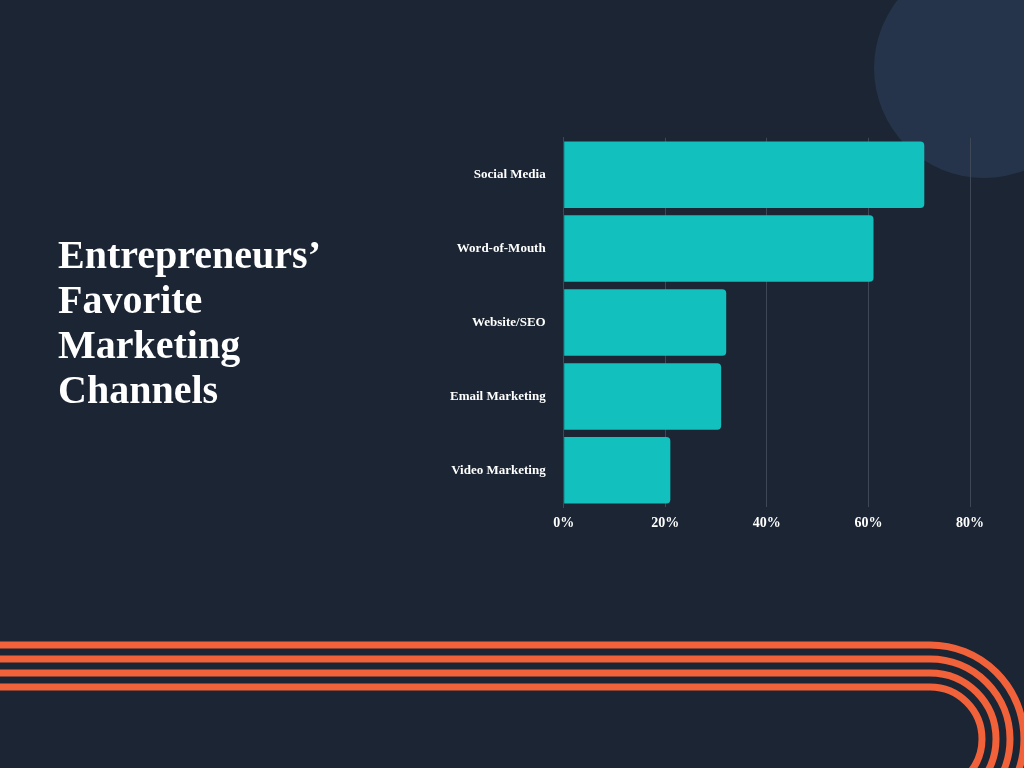 The image size is (1024, 768). I want to click on x-tick-label: 80%, so click(970, 523).